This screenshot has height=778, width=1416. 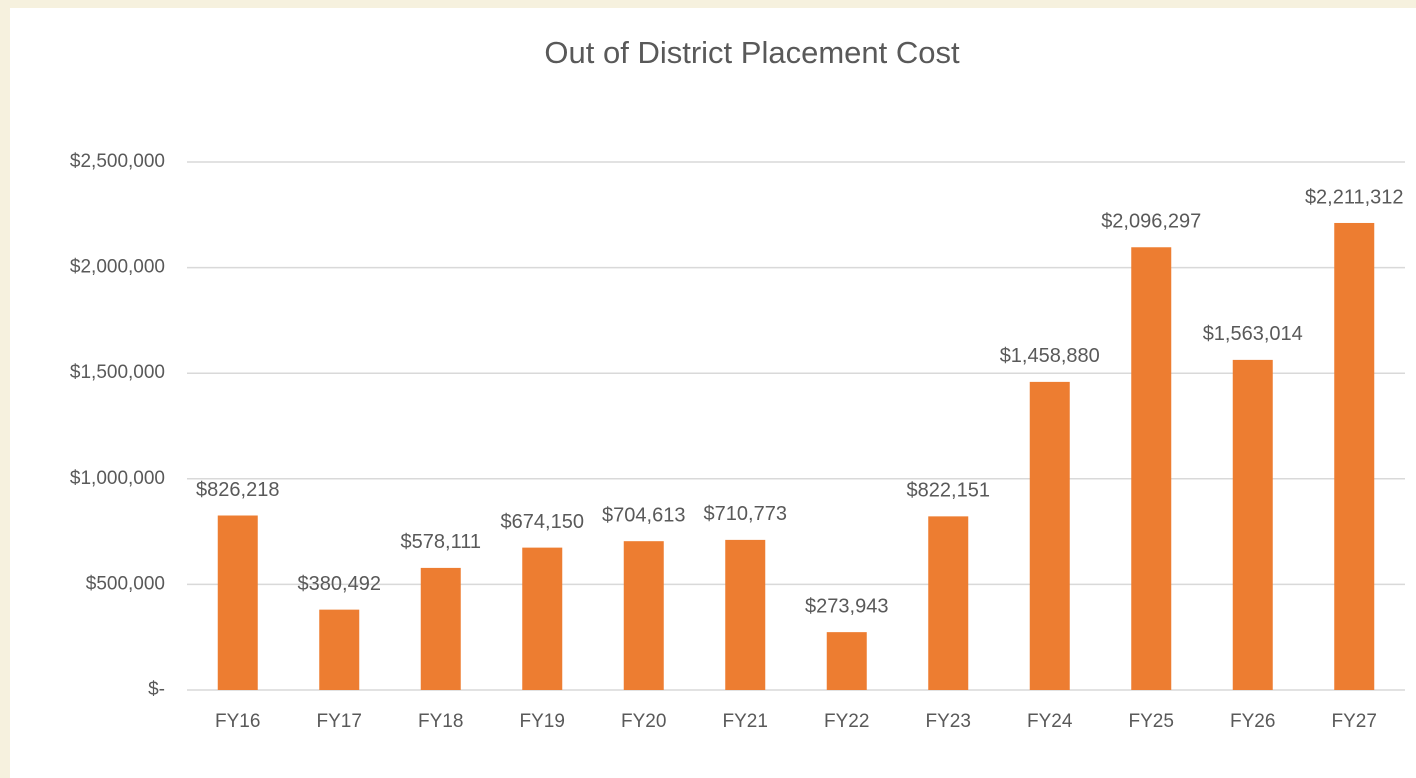 I want to click on data-label: $674,150, so click(x=542, y=522).